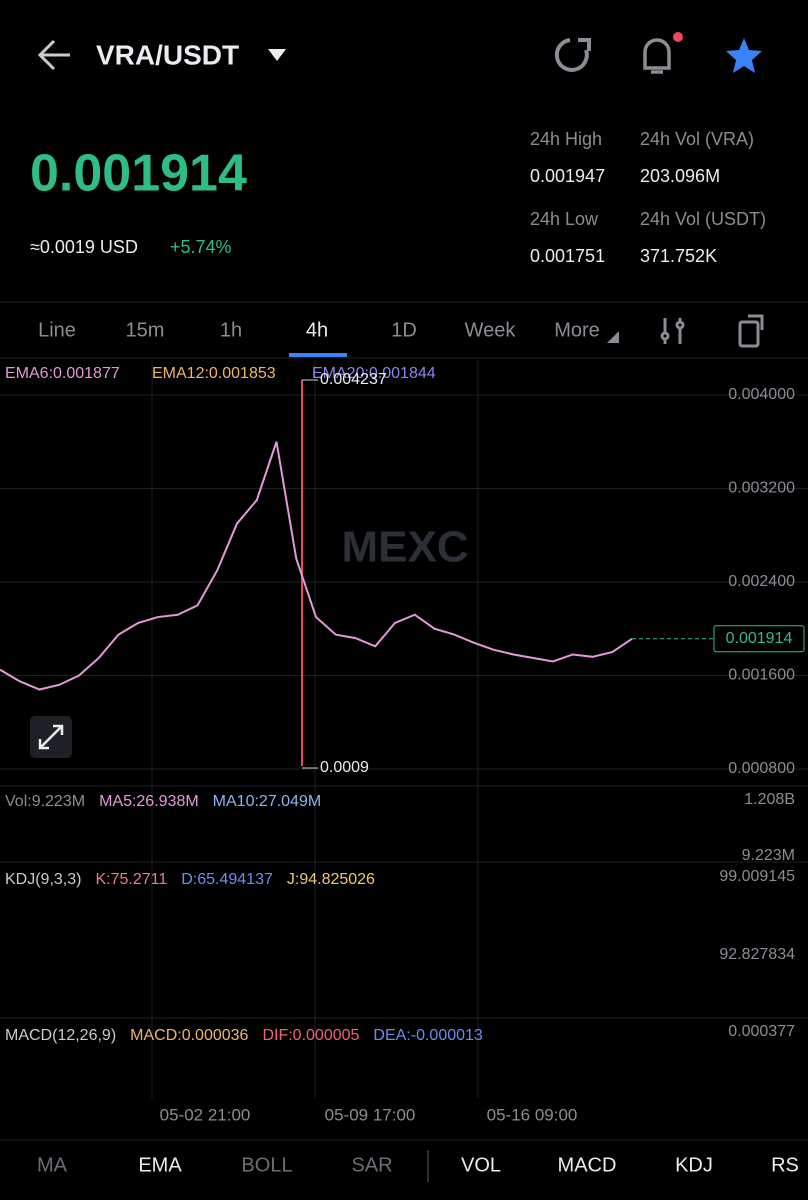  I want to click on stat-value: 371.752K, so click(678, 256).